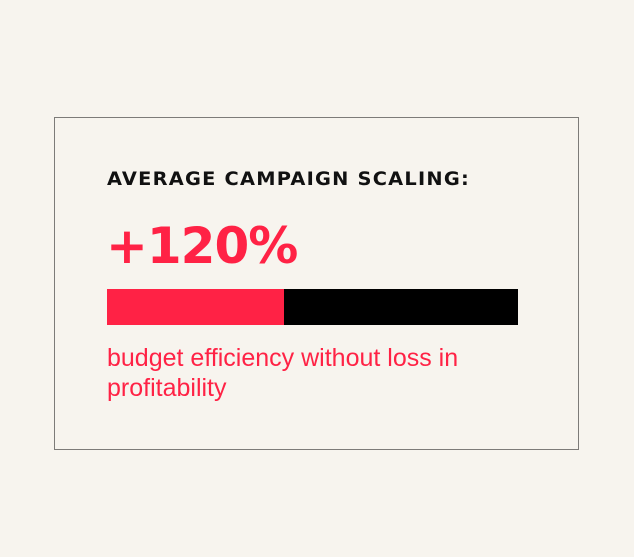 Image resolution: width=634 pixels, height=557 pixels. I want to click on progress-bar-fill, so click(195, 307).